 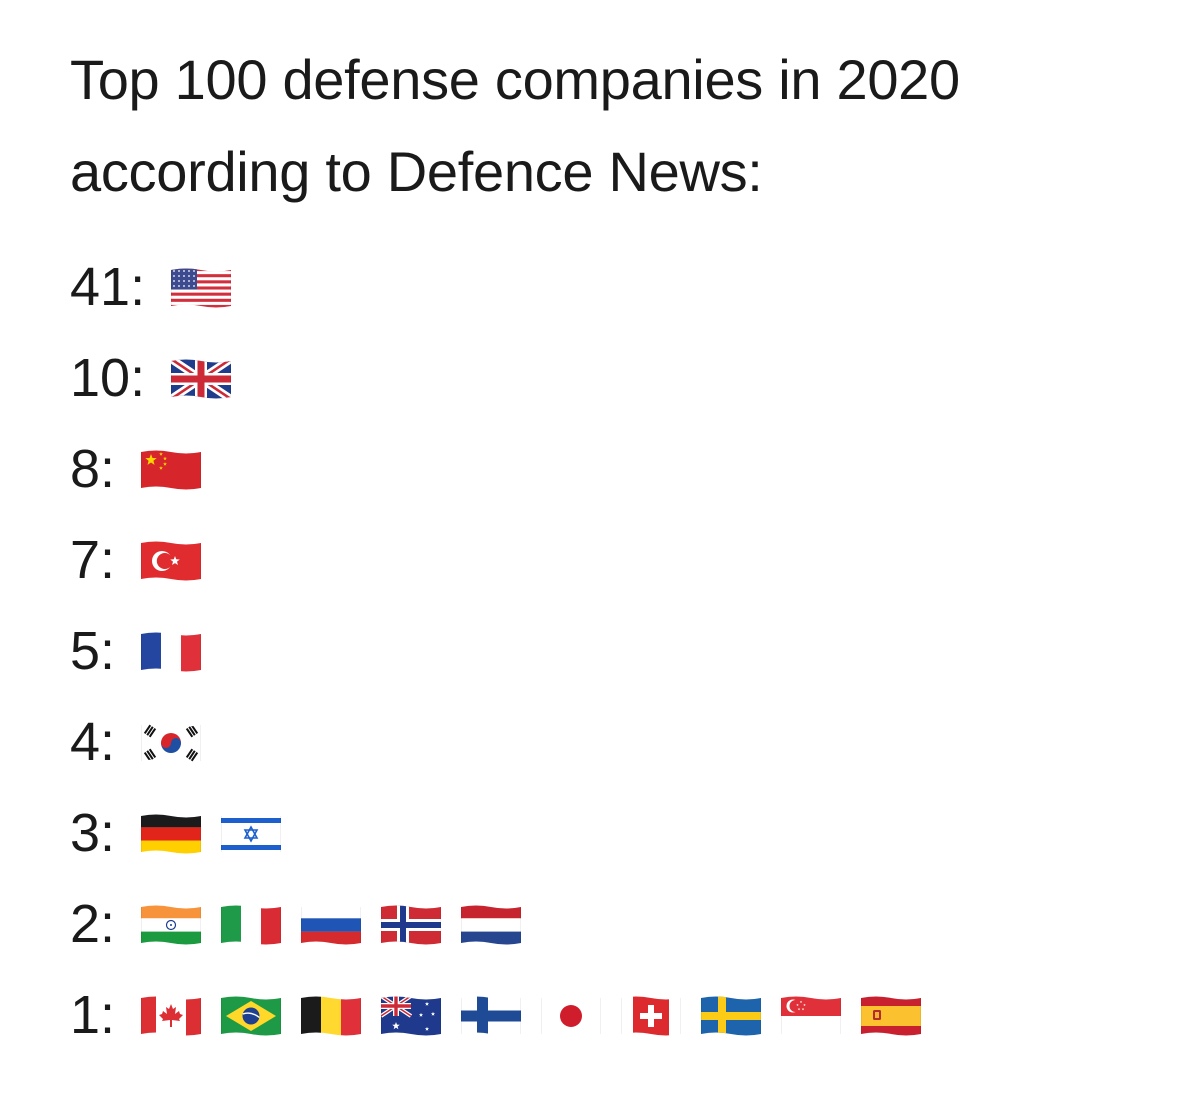 What do you see at coordinates (731, 1015) in the screenshot?
I see `flag-sweden-icon` at bounding box center [731, 1015].